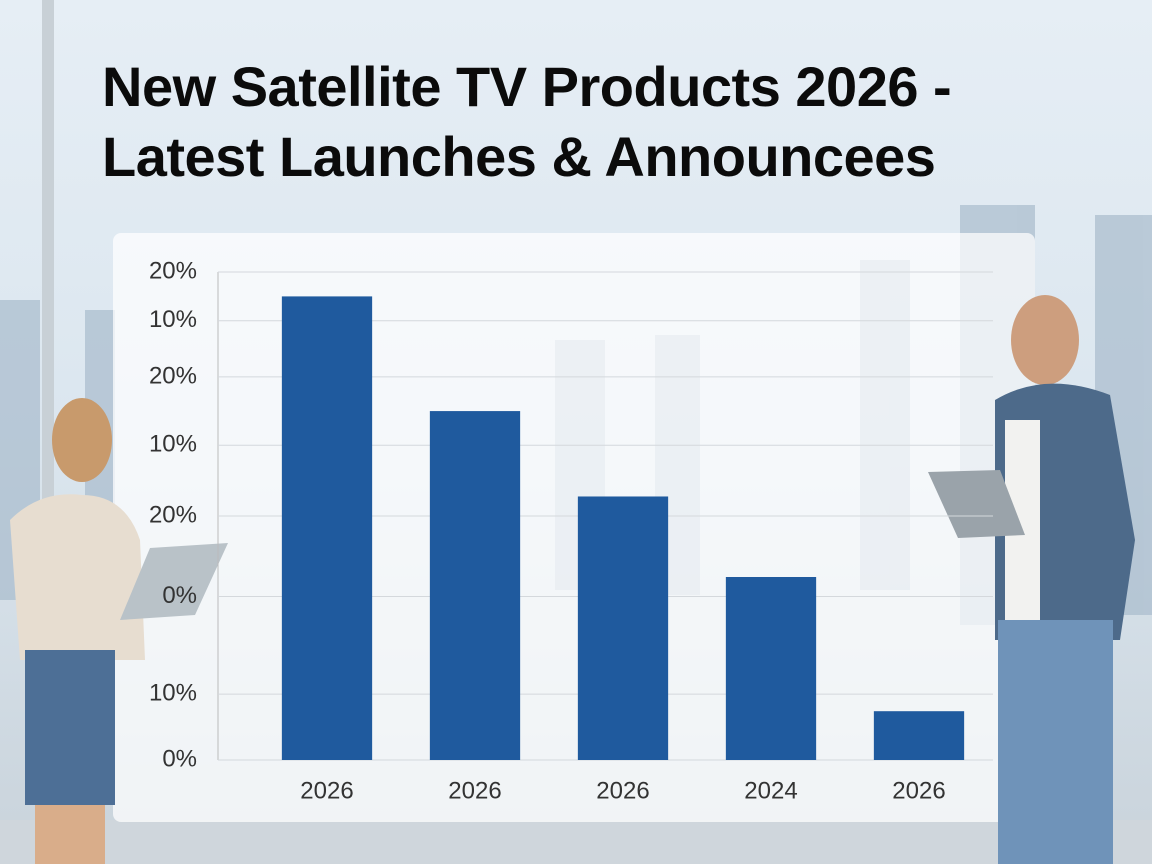 The height and width of the screenshot is (864, 1152). What do you see at coordinates (576, 842) in the screenshot?
I see `floor` at bounding box center [576, 842].